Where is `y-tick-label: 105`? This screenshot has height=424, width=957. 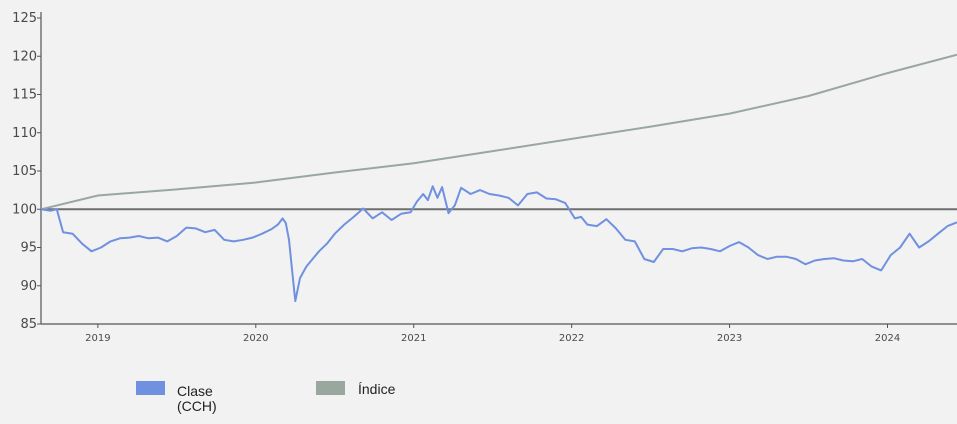 y-tick-label: 105 is located at coordinates (24, 171).